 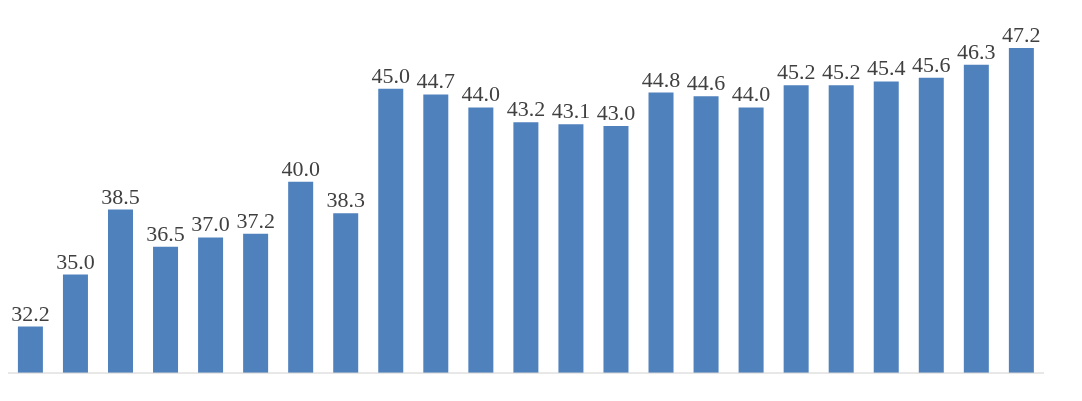 What do you see at coordinates (120, 196) in the screenshot?
I see `data-label: 38.5` at bounding box center [120, 196].